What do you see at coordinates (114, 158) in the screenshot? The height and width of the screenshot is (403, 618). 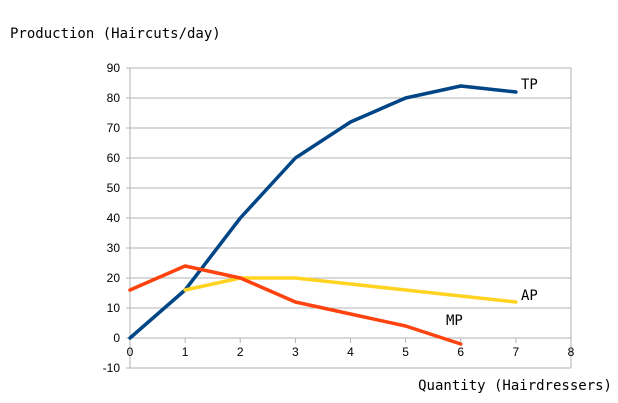 I see `y-tick-label: 60` at bounding box center [114, 158].